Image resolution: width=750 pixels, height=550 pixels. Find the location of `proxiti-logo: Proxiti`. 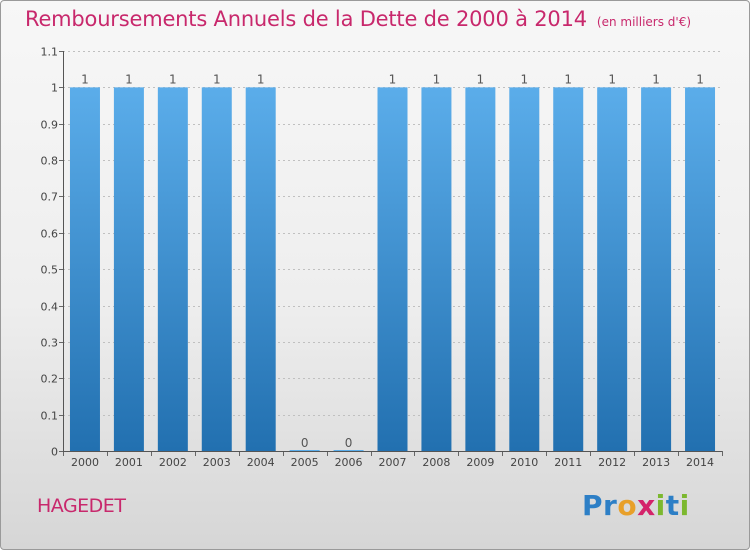

proxiti-logo: Proxiti is located at coordinates (636, 505).